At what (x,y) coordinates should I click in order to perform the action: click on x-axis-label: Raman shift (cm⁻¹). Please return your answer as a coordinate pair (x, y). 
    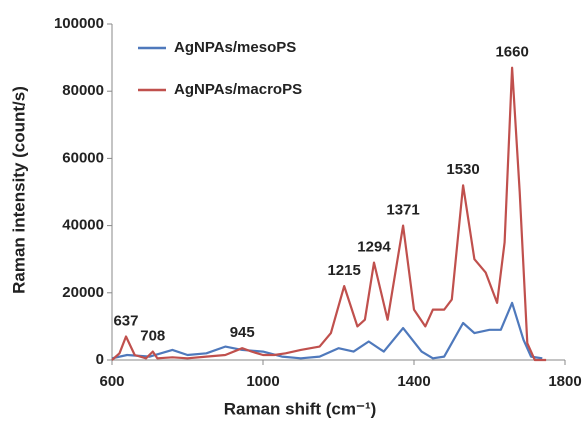
    Looking at the image, I should click on (300, 408).